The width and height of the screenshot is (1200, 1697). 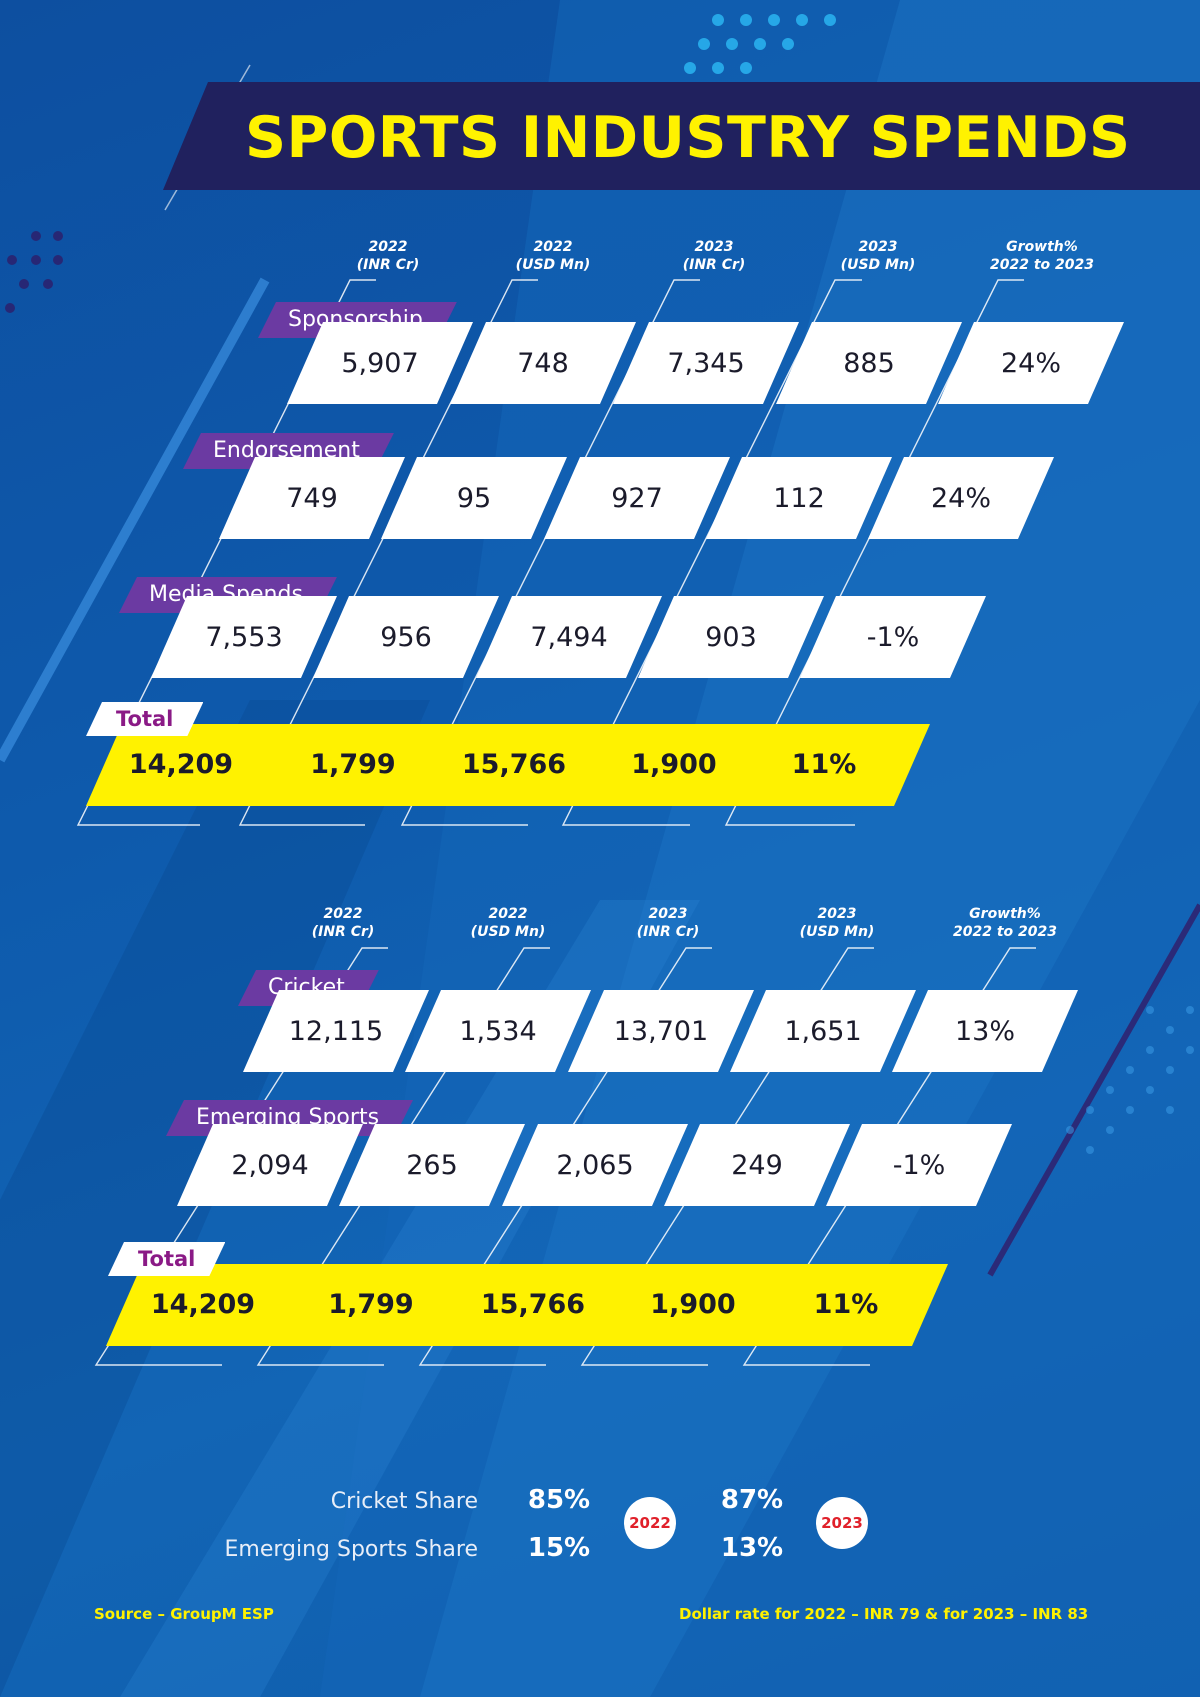 What do you see at coordinates (706, 363) in the screenshot?
I see `table-cell: 7,345` at bounding box center [706, 363].